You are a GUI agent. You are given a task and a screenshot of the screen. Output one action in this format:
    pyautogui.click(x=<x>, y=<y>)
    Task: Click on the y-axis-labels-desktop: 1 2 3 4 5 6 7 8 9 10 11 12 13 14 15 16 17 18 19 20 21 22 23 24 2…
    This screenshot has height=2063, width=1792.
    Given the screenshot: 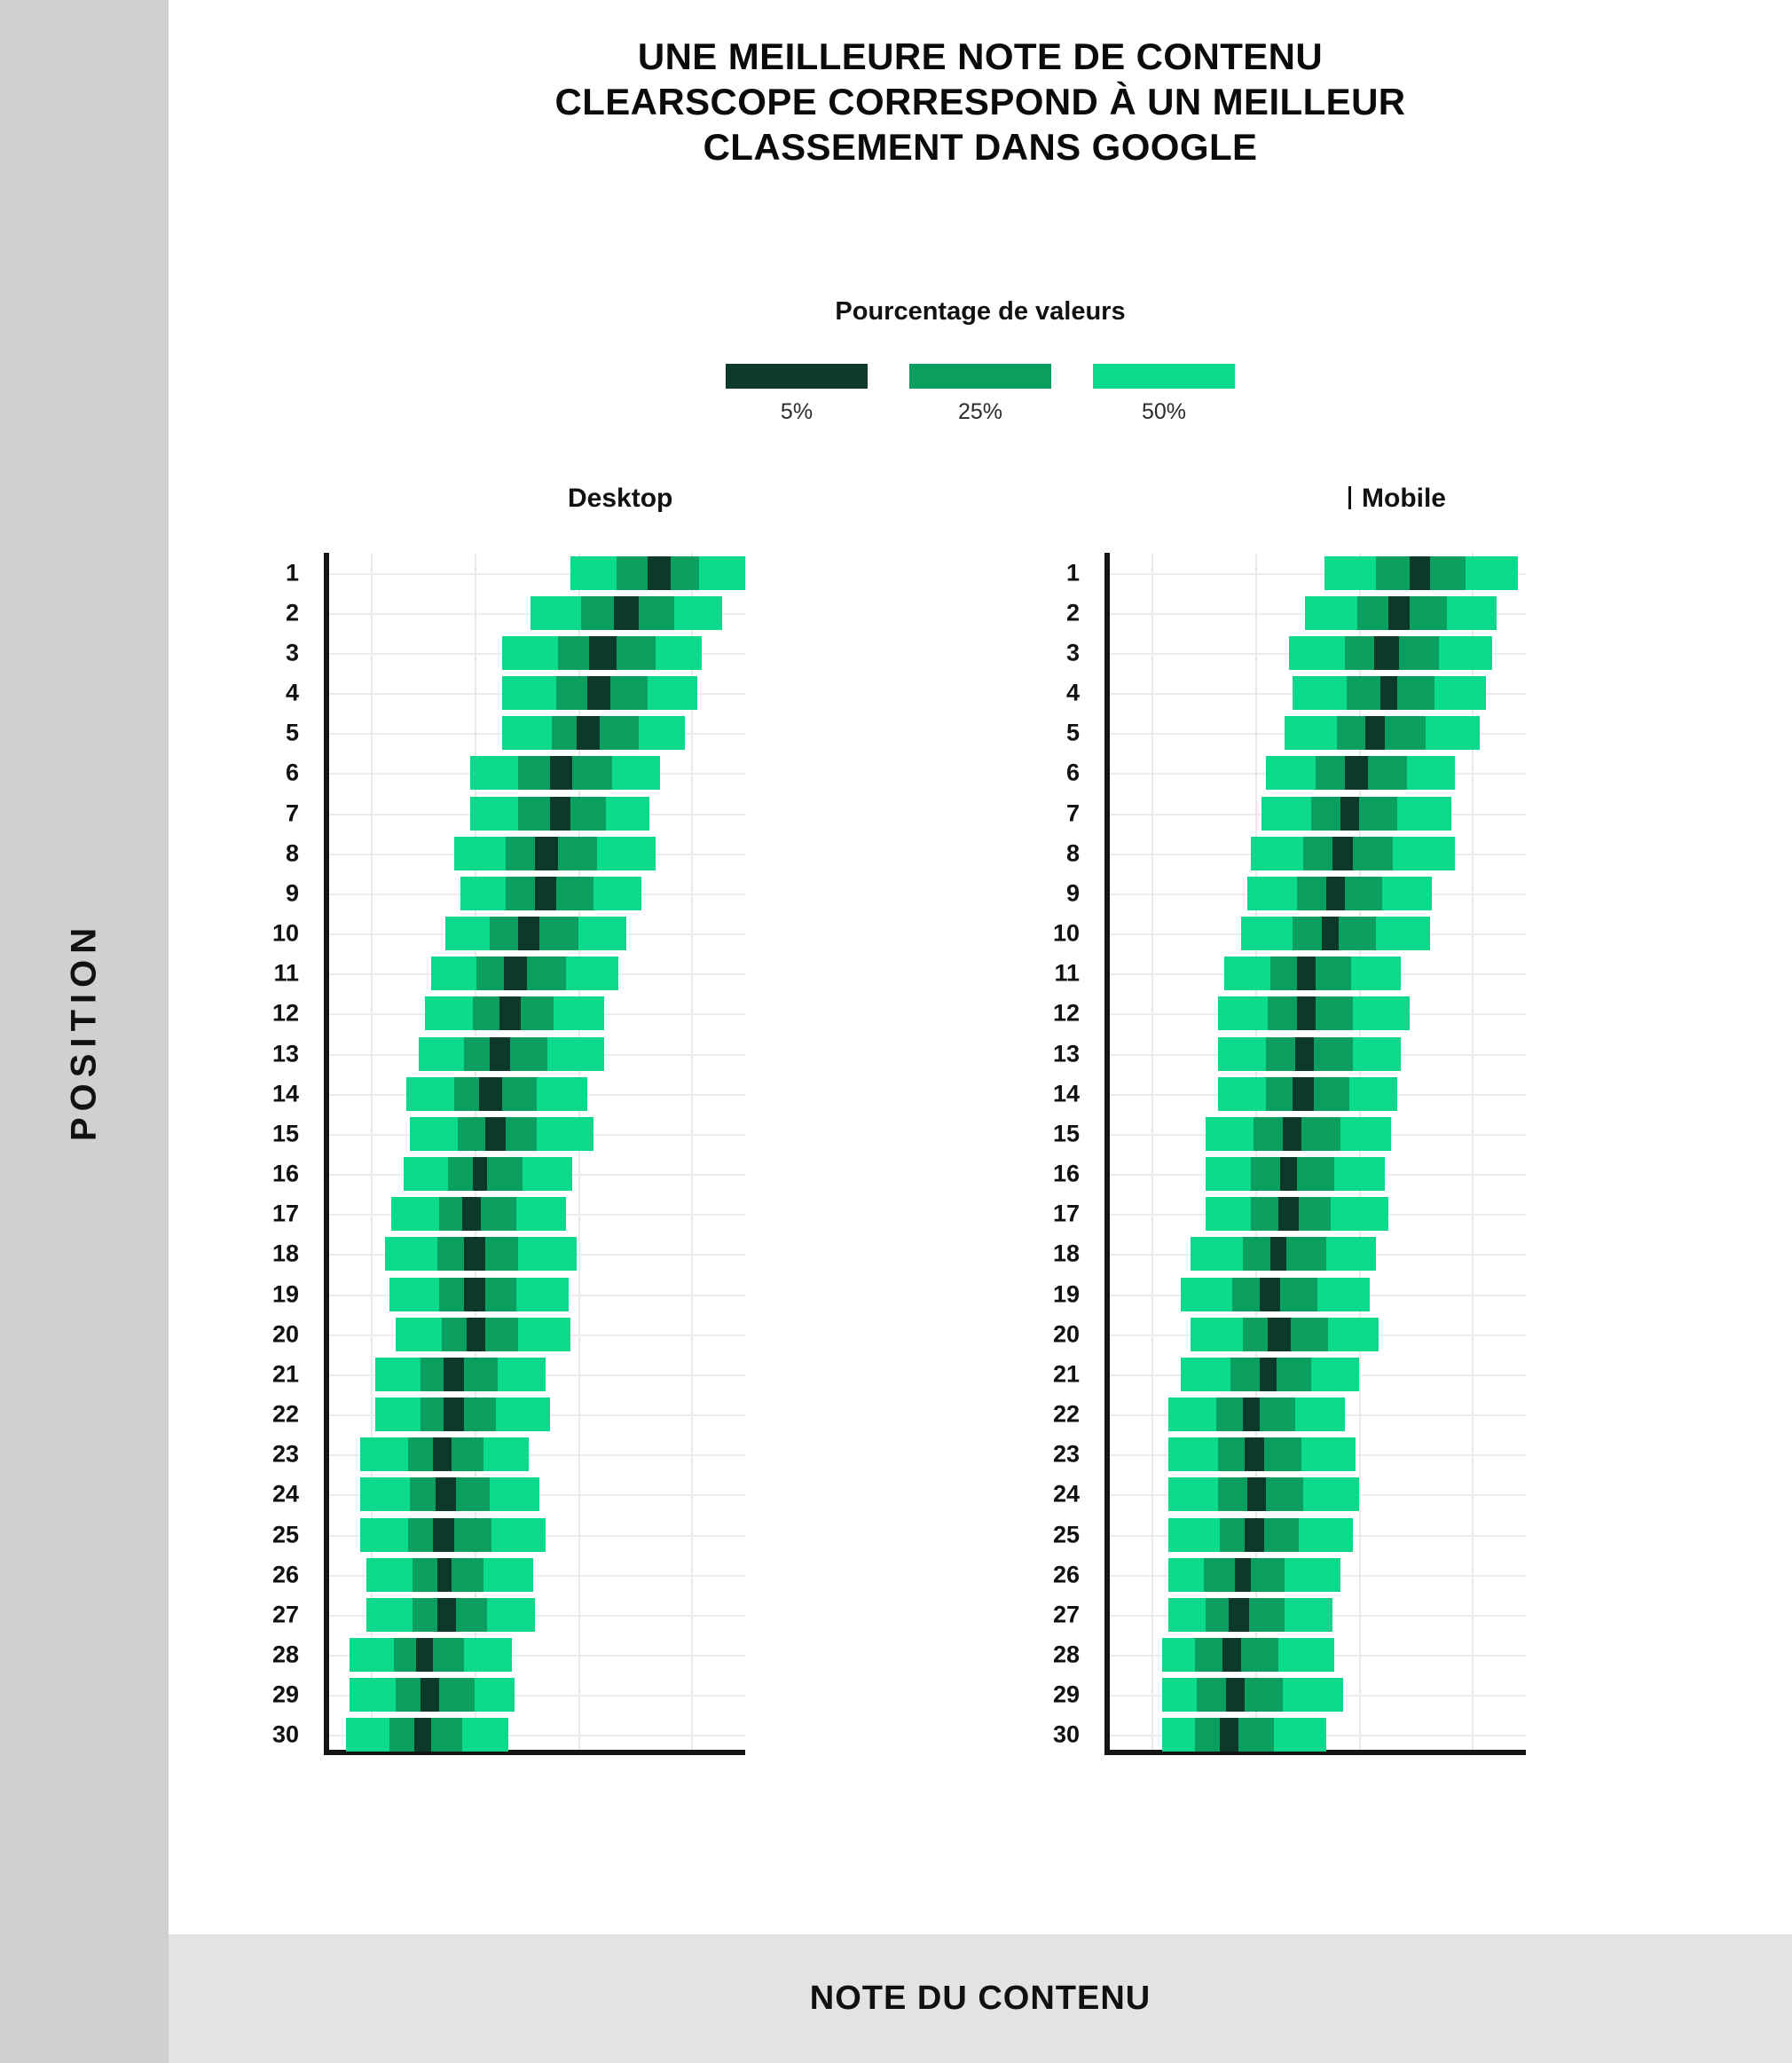 What is the action you would take?
    pyautogui.click(x=242, y=1154)
    